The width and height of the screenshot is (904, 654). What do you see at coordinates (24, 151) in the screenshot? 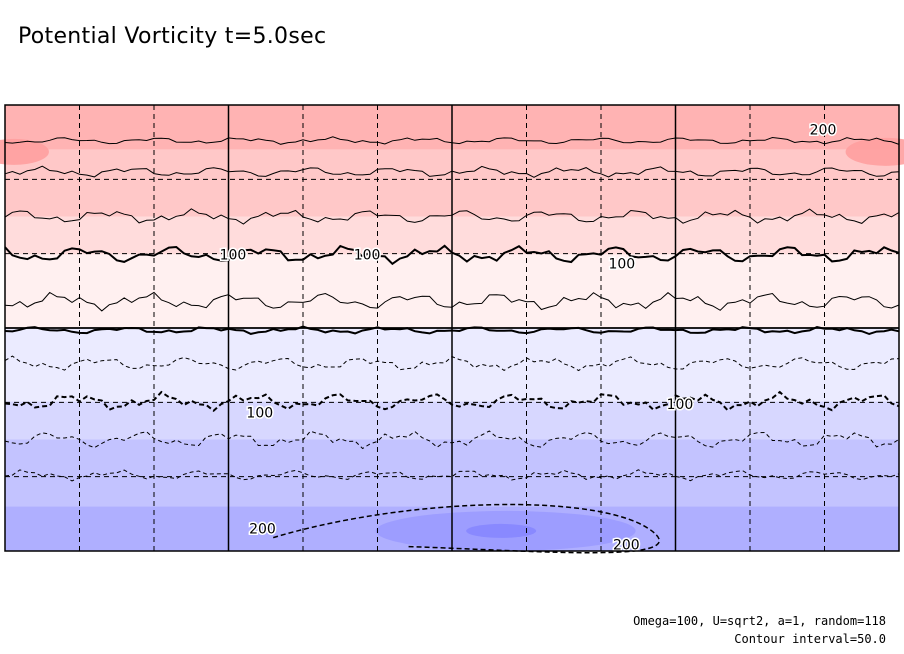
I see `pv-high-left` at bounding box center [24, 151].